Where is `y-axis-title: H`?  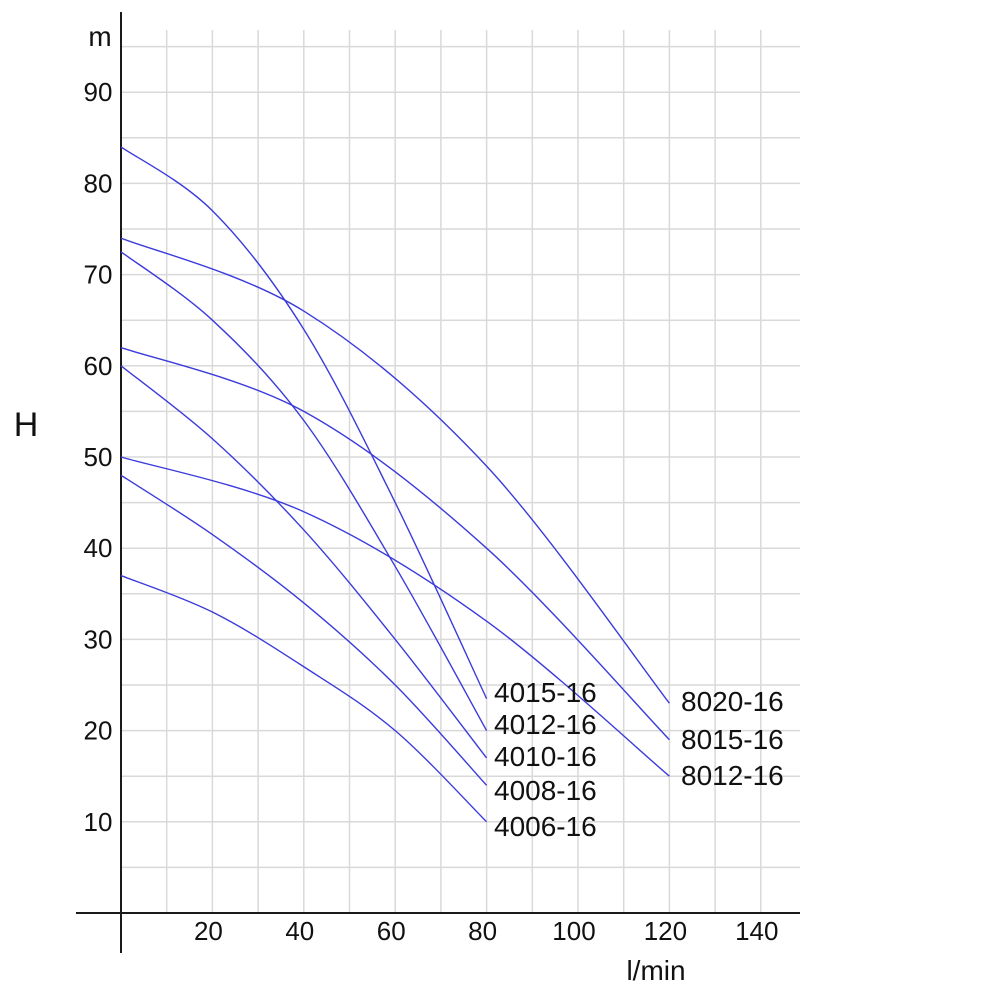 y-axis-title: H is located at coordinates (26, 425).